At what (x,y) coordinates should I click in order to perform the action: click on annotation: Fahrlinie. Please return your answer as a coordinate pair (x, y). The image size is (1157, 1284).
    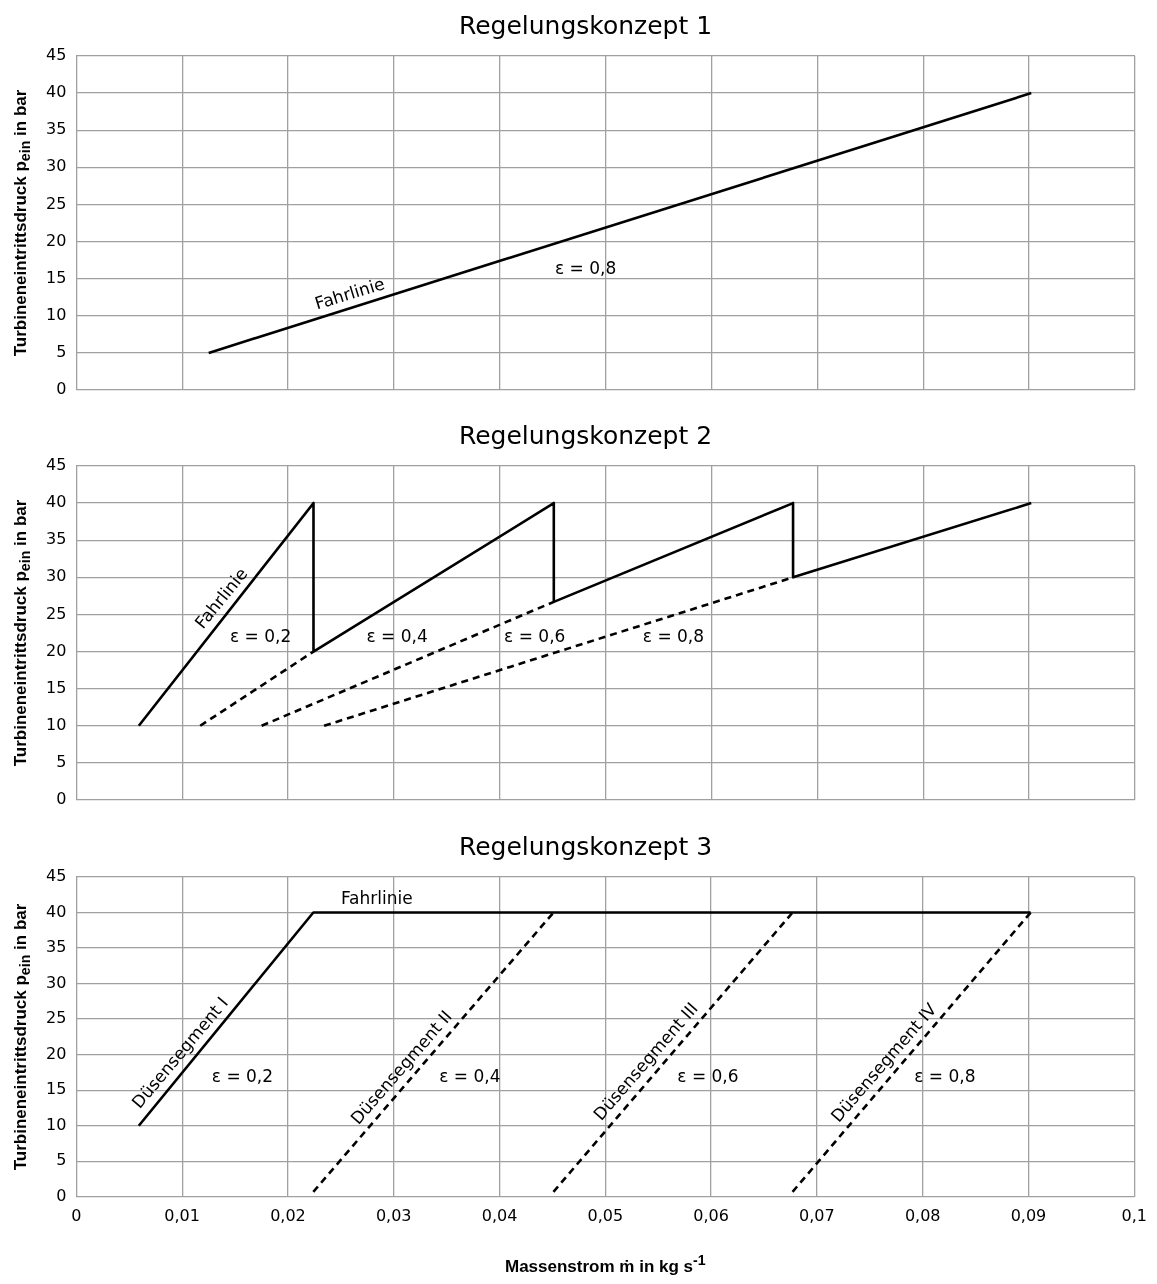
    Looking at the image, I should click on (376, 898).